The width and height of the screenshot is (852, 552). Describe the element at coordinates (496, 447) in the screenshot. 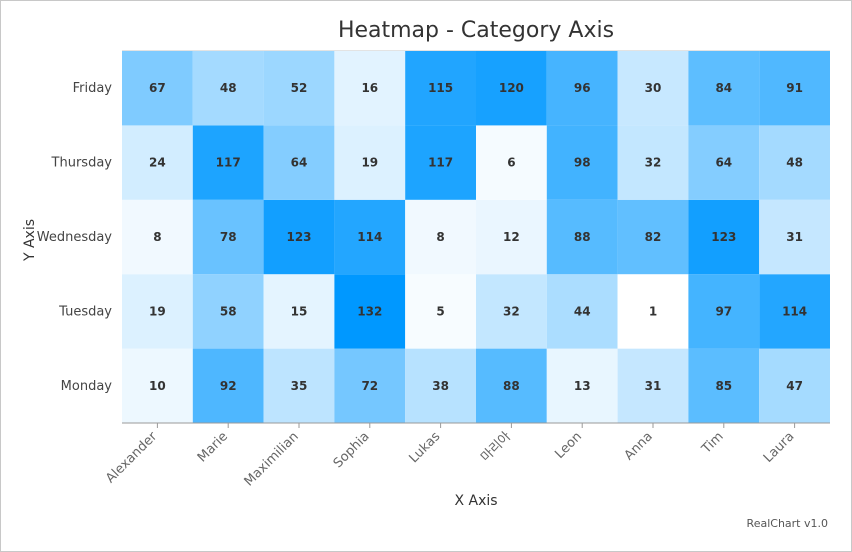

I see `x-tick-label: 마리아` at that location.